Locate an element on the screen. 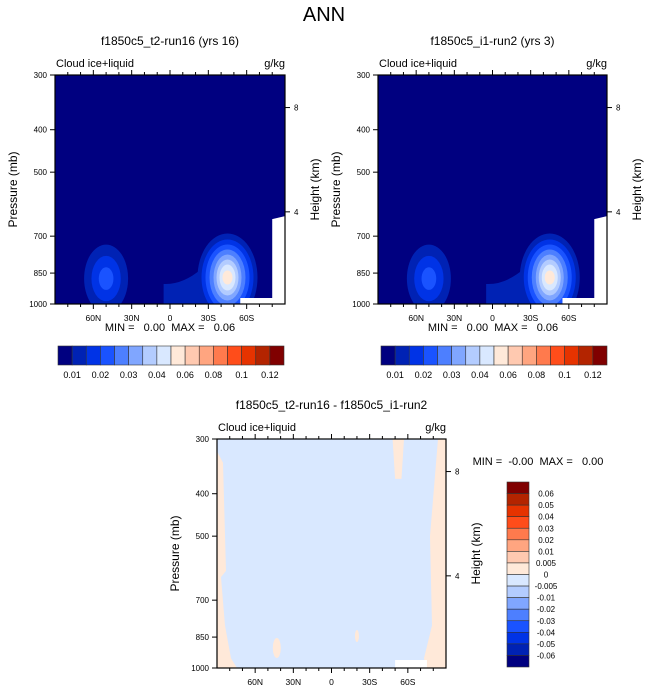  min-max-stats: MIN = 0.00 MAX = 0.06 is located at coordinates (493, 328).